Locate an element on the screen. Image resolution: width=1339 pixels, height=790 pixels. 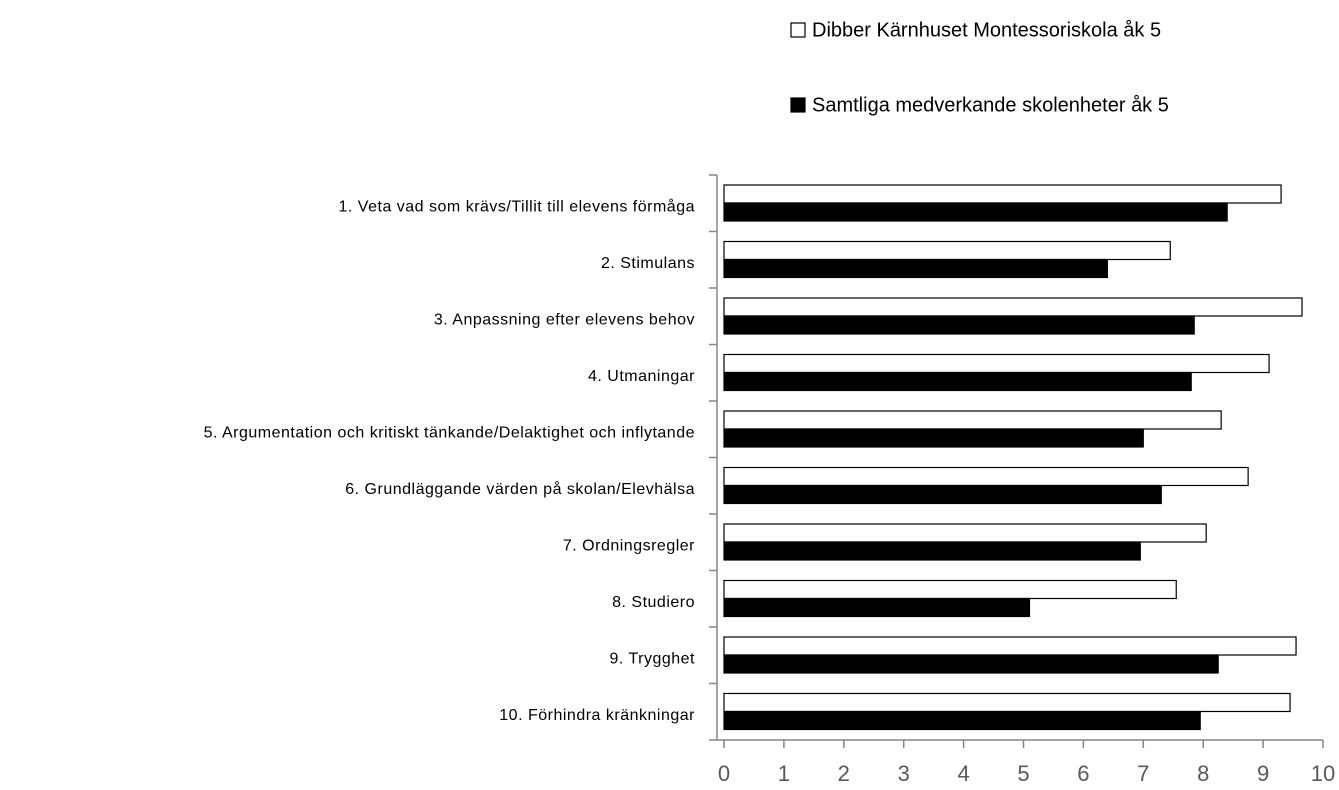
legend-label: Samtliga medverkande skolenheter åk 5 is located at coordinates (990, 105).